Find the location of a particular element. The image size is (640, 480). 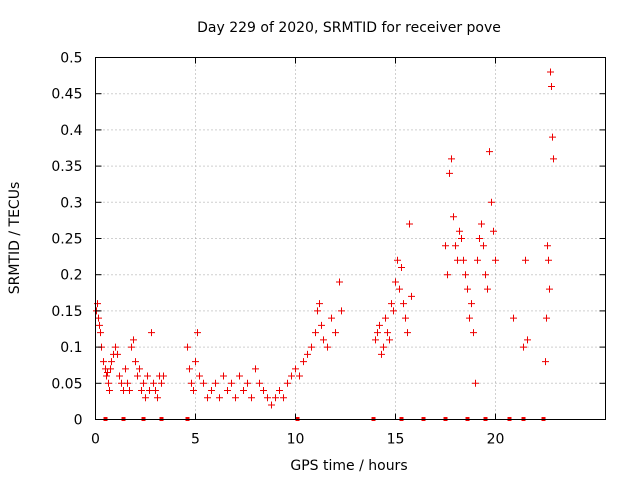

y-tick-label: 0 is located at coordinates (78, 421).